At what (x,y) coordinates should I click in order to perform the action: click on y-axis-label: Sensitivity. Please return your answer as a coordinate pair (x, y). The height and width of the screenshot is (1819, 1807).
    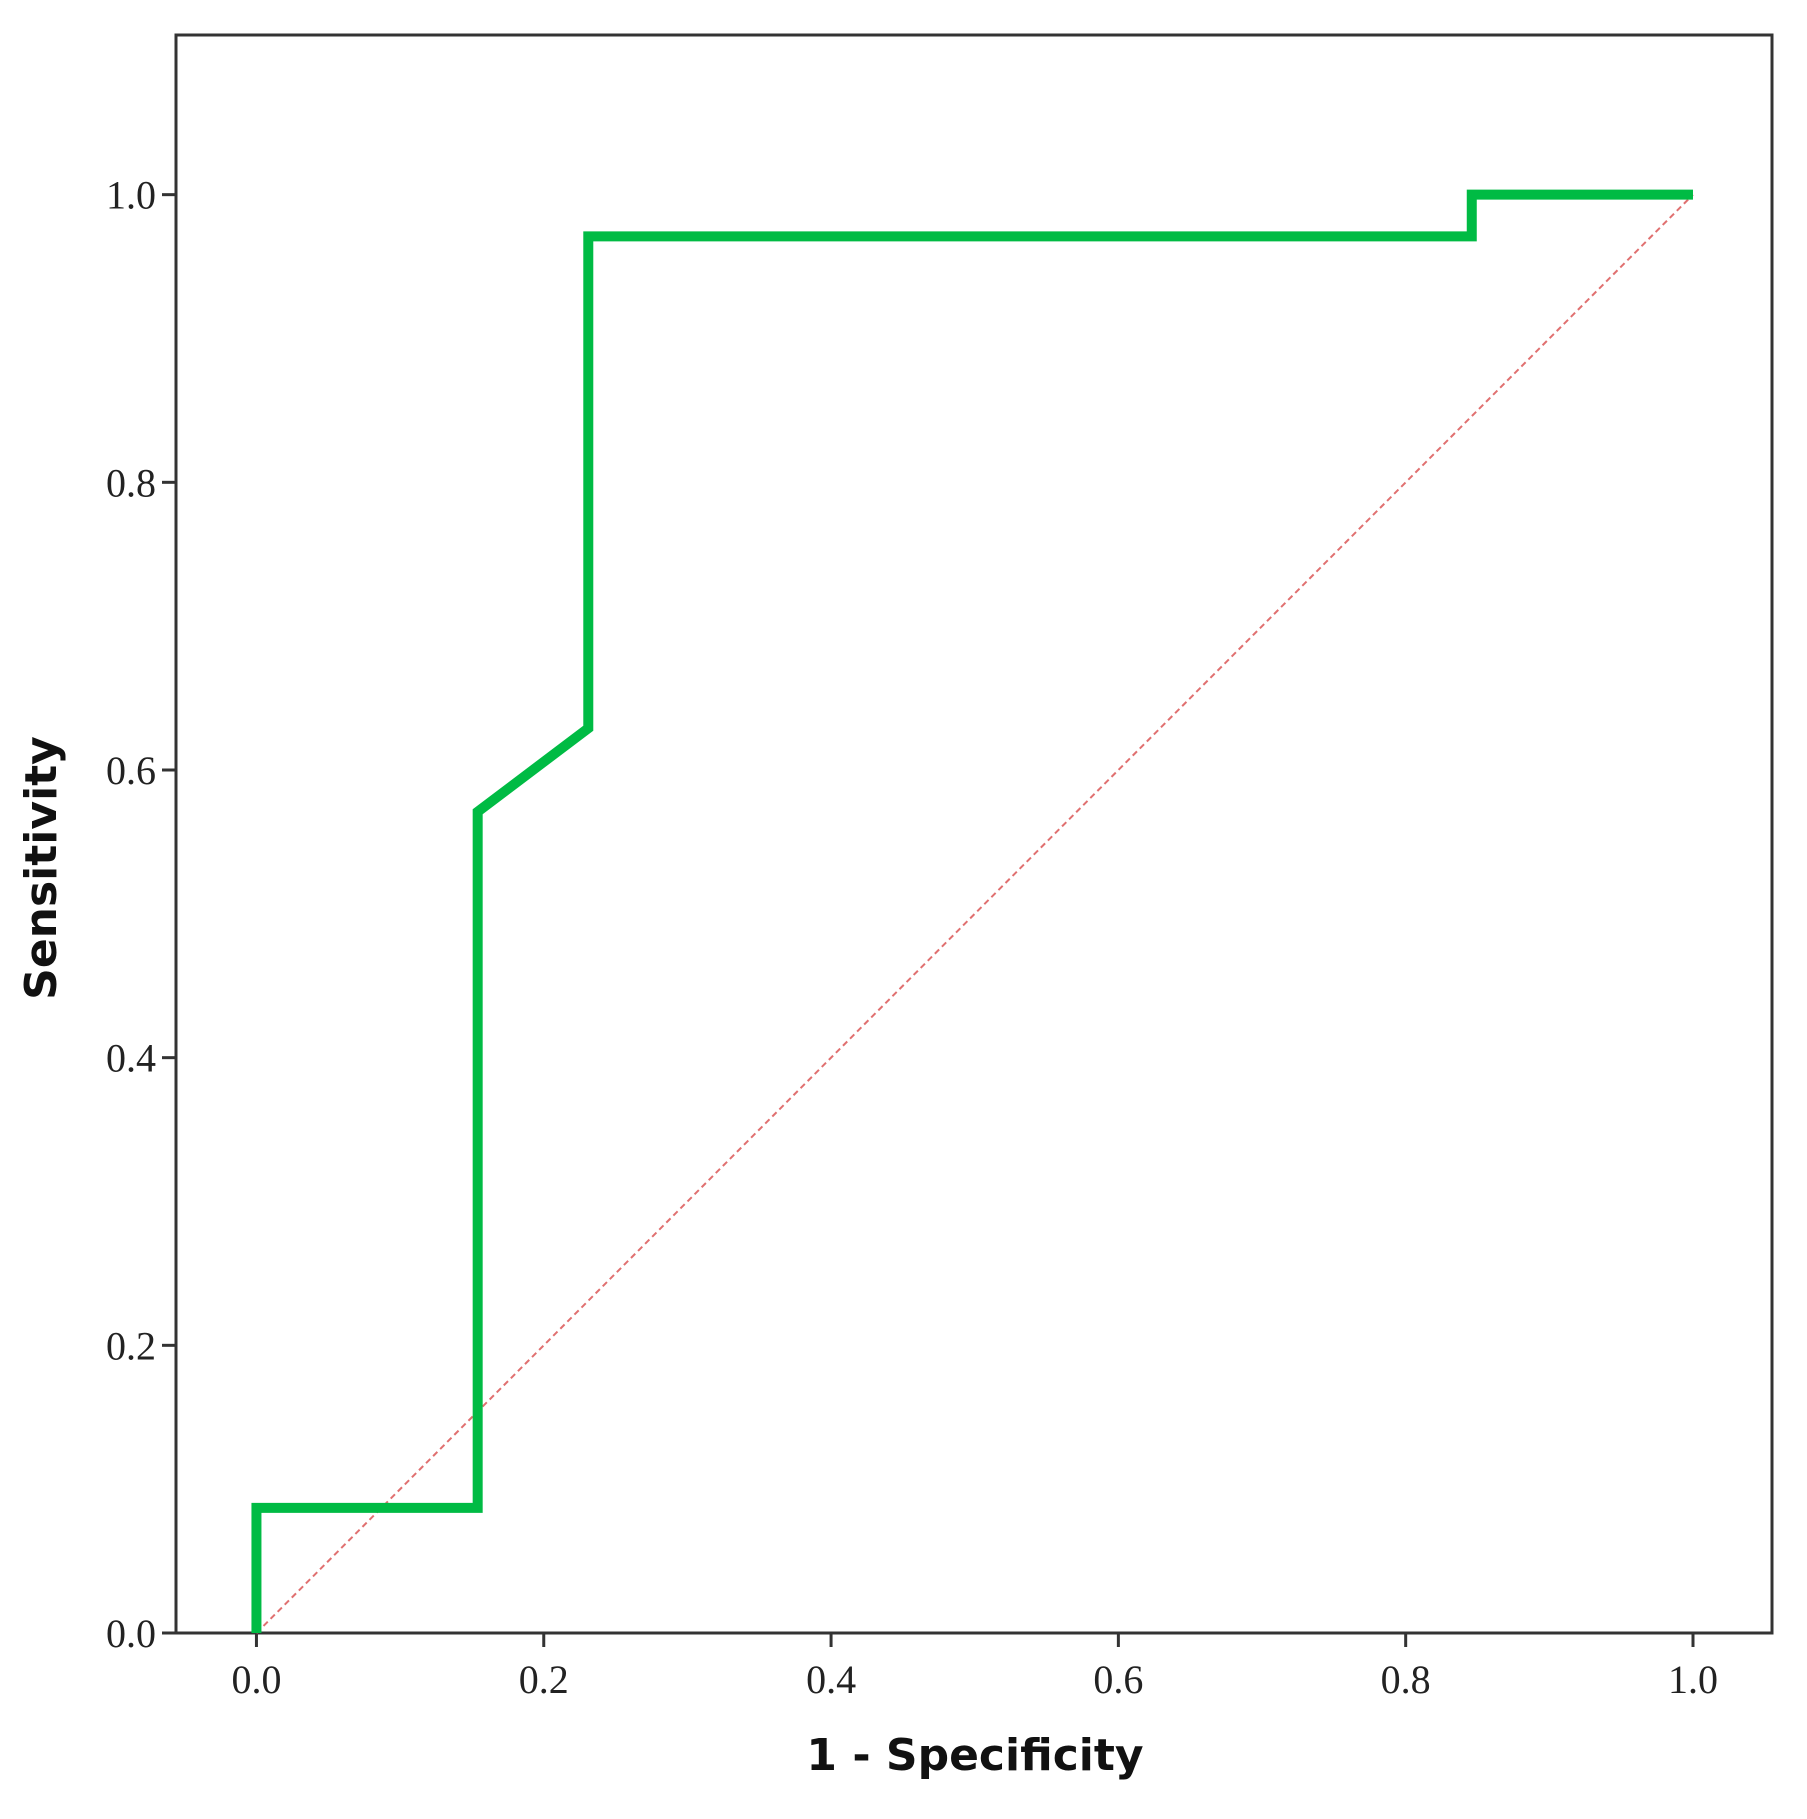
    Looking at the image, I should click on (41, 868).